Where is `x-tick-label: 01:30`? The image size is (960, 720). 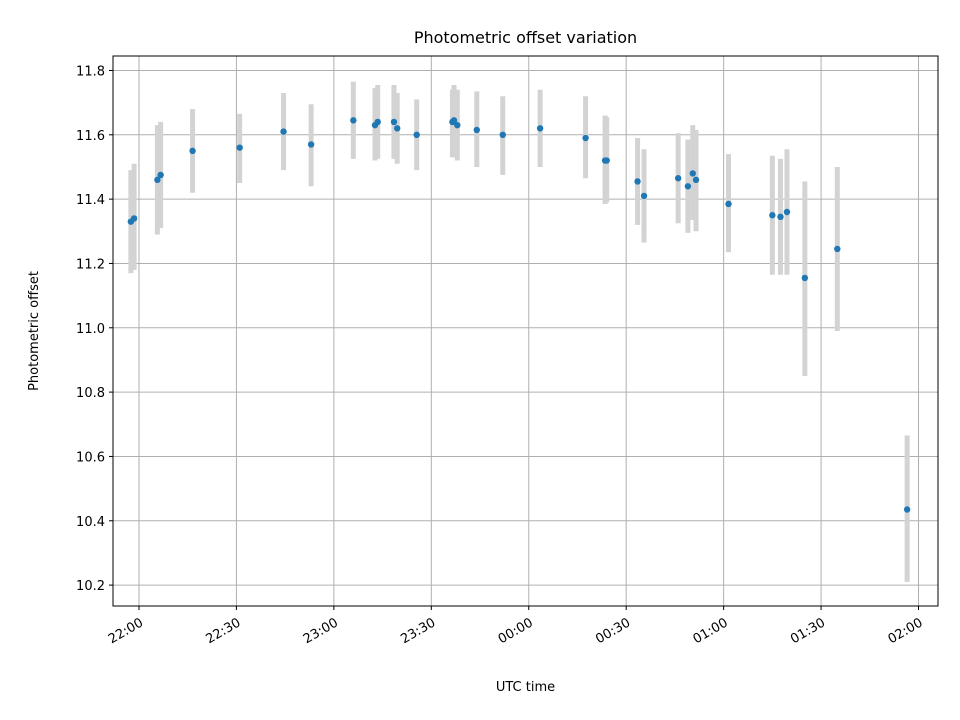 x-tick-label: 01:30 is located at coordinates (808, 631).